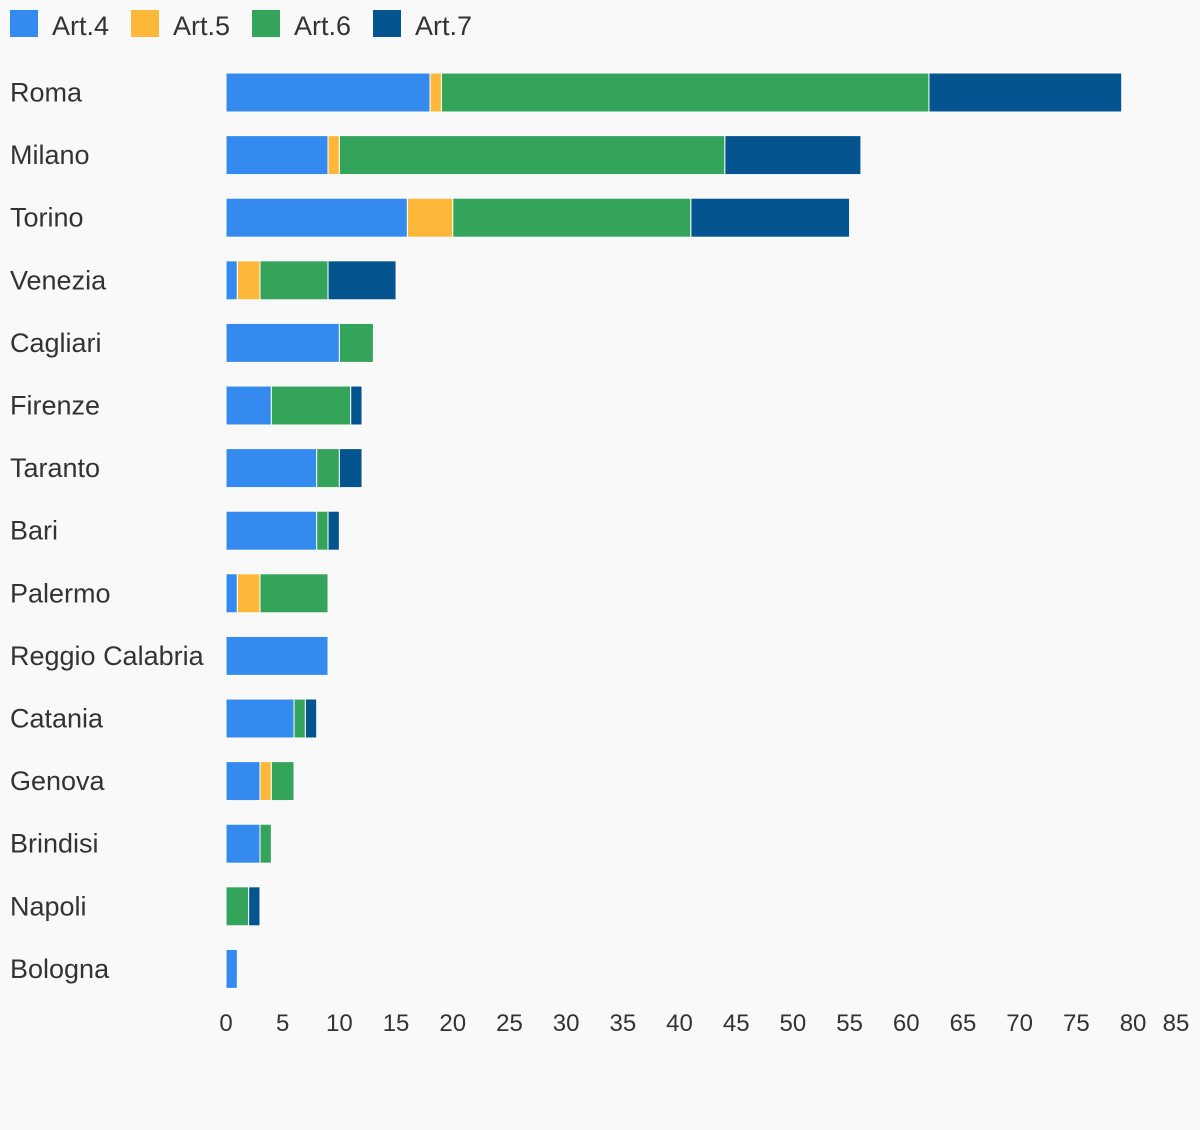 The height and width of the screenshot is (1130, 1200). I want to click on category-label-roma: Roma, so click(46, 93).